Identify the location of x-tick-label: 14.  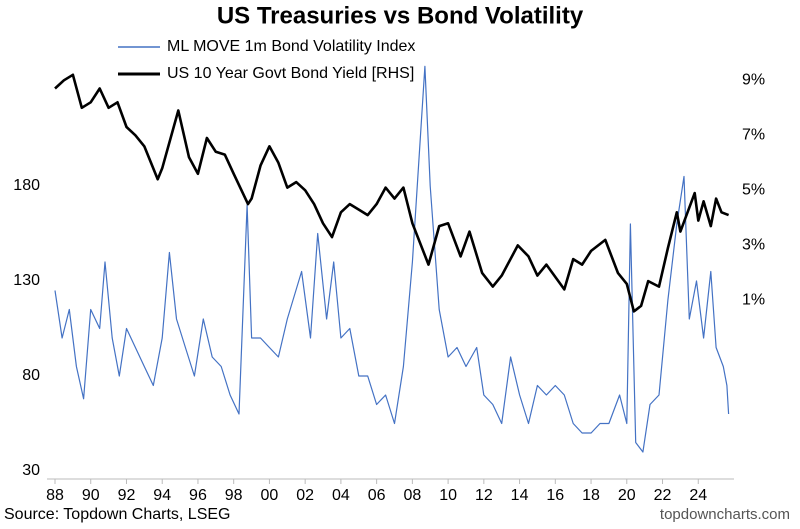
(520, 495).